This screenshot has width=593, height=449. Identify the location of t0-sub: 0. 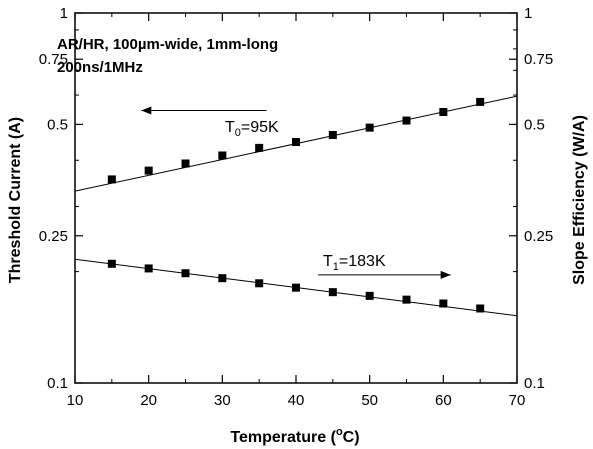
(238, 133).